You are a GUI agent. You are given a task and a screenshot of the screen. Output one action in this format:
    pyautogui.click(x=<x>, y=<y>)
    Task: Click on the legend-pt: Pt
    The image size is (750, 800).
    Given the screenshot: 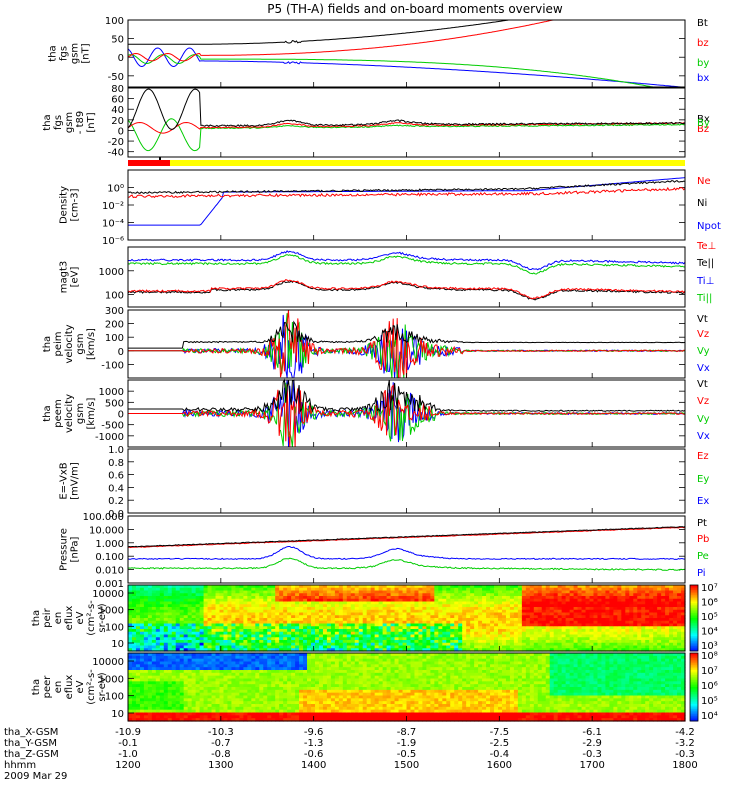 What is the action you would take?
    pyautogui.click(x=702, y=523)
    